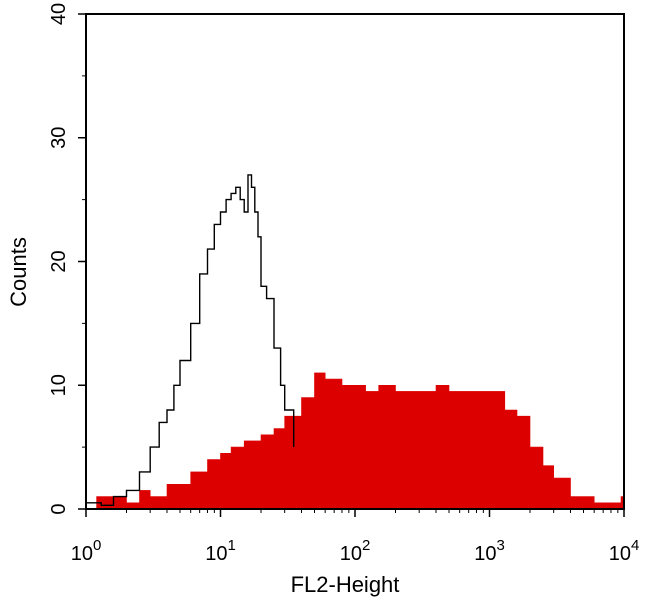 This screenshot has width=650, height=605. What do you see at coordinates (220, 551) in the screenshot?
I see `x-tick-label-1: 10¹` at bounding box center [220, 551].